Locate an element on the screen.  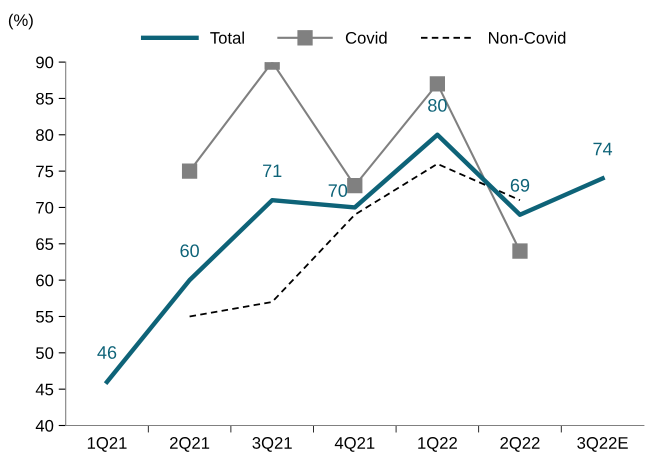
data-label: 74 is located at coordinates (602, 149).